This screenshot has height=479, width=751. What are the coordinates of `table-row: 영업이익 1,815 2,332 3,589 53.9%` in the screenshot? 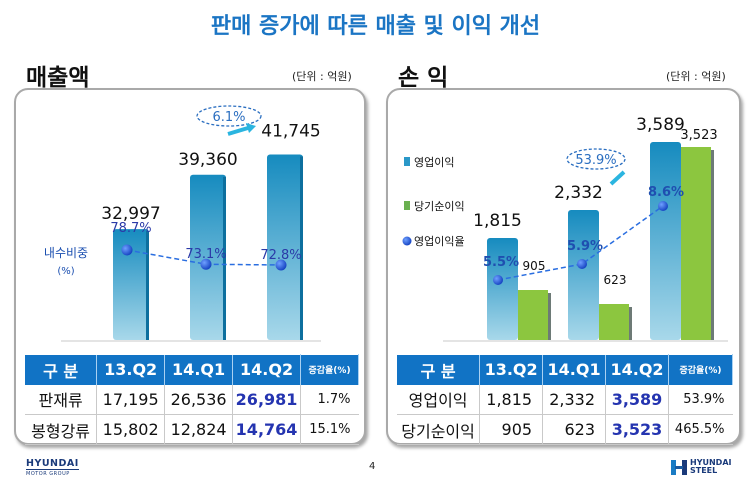 It's located at (565, 399).